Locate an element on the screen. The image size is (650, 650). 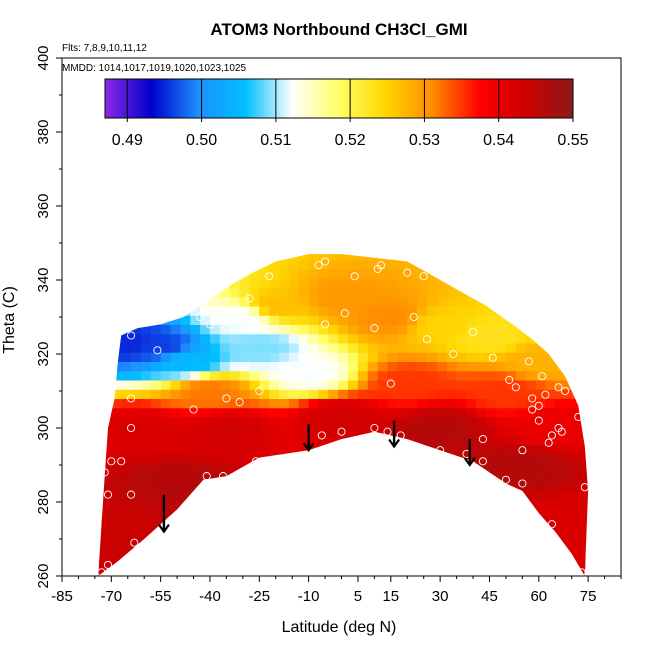
colorbar-tick-label: 0.49 is located at coordinates (127, 140).